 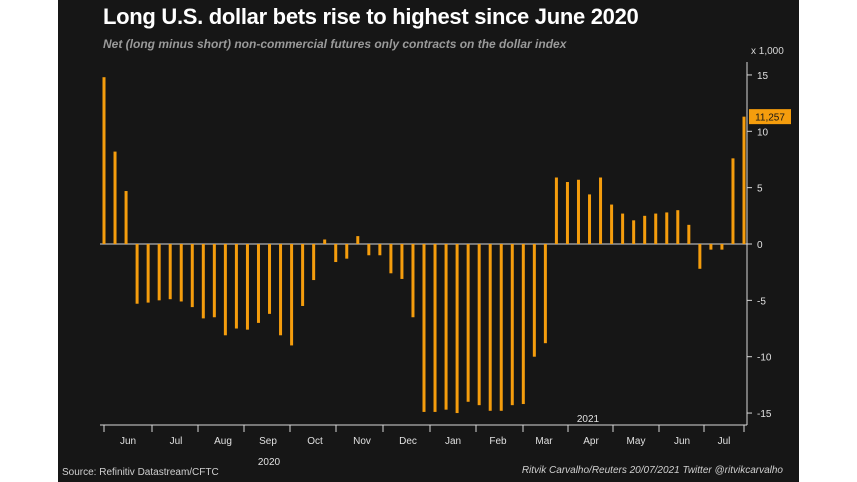 What do you see at coordinates (760, 189) in the screenshot?
I see `y-tick-label: 5` at bounding box center [760, 189].